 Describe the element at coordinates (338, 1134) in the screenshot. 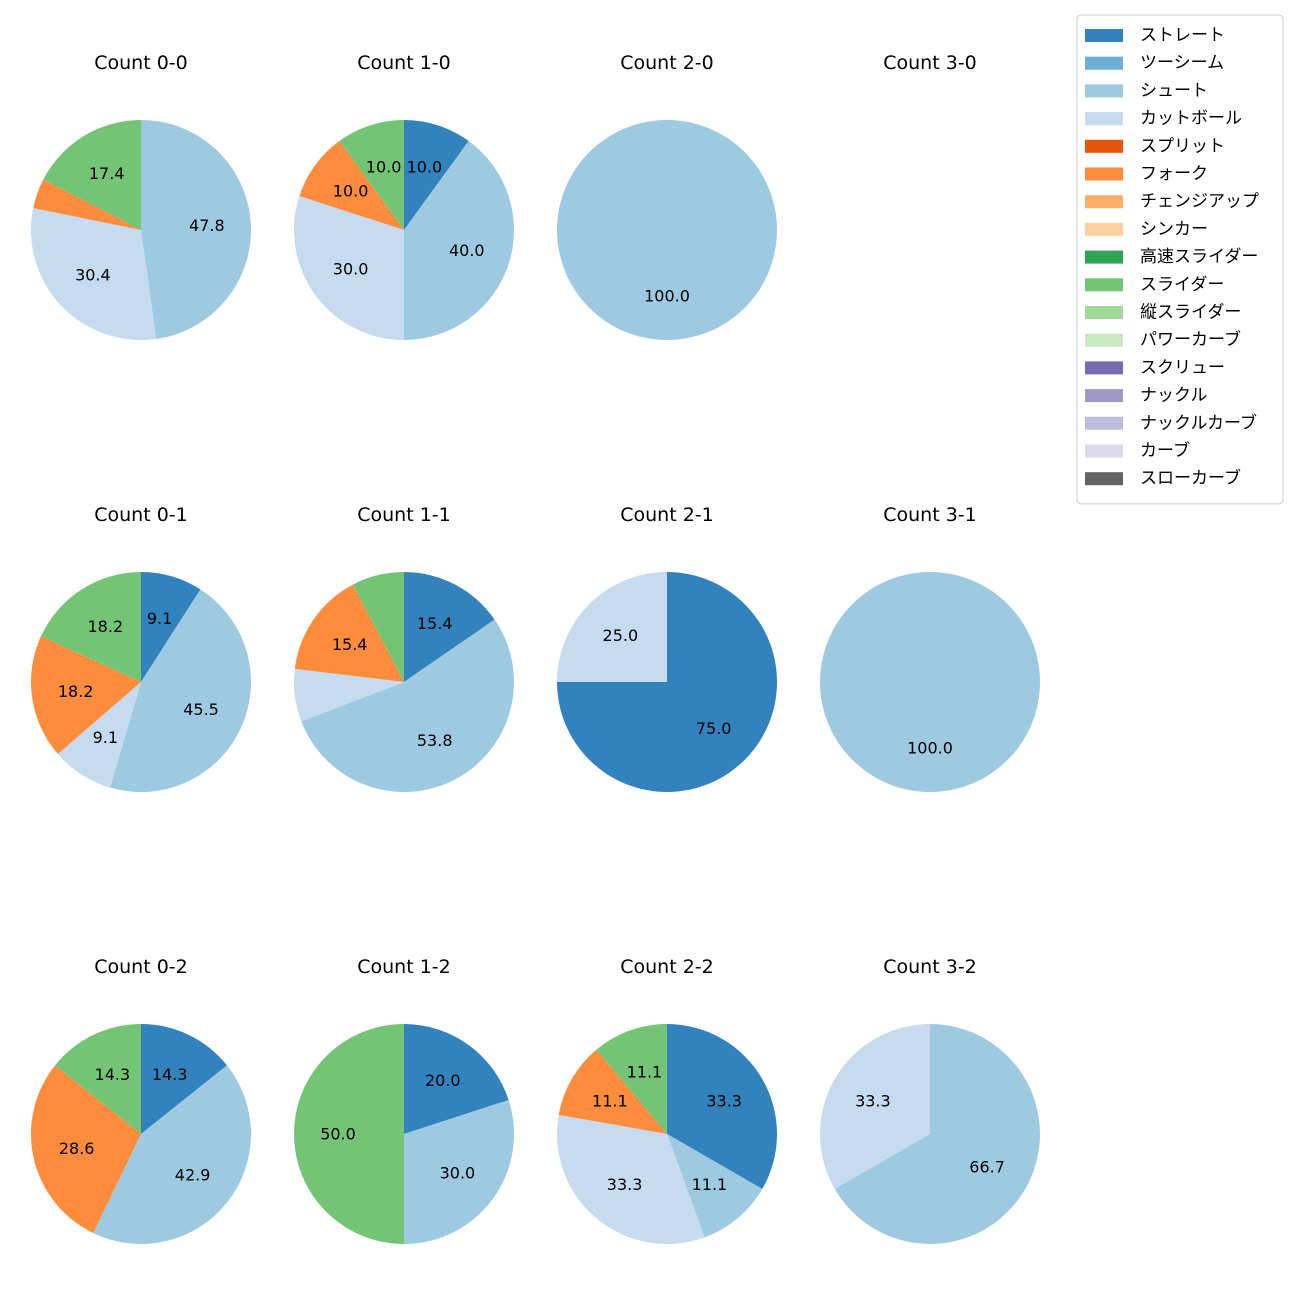

I see `slice-label: 50.0` at that location.